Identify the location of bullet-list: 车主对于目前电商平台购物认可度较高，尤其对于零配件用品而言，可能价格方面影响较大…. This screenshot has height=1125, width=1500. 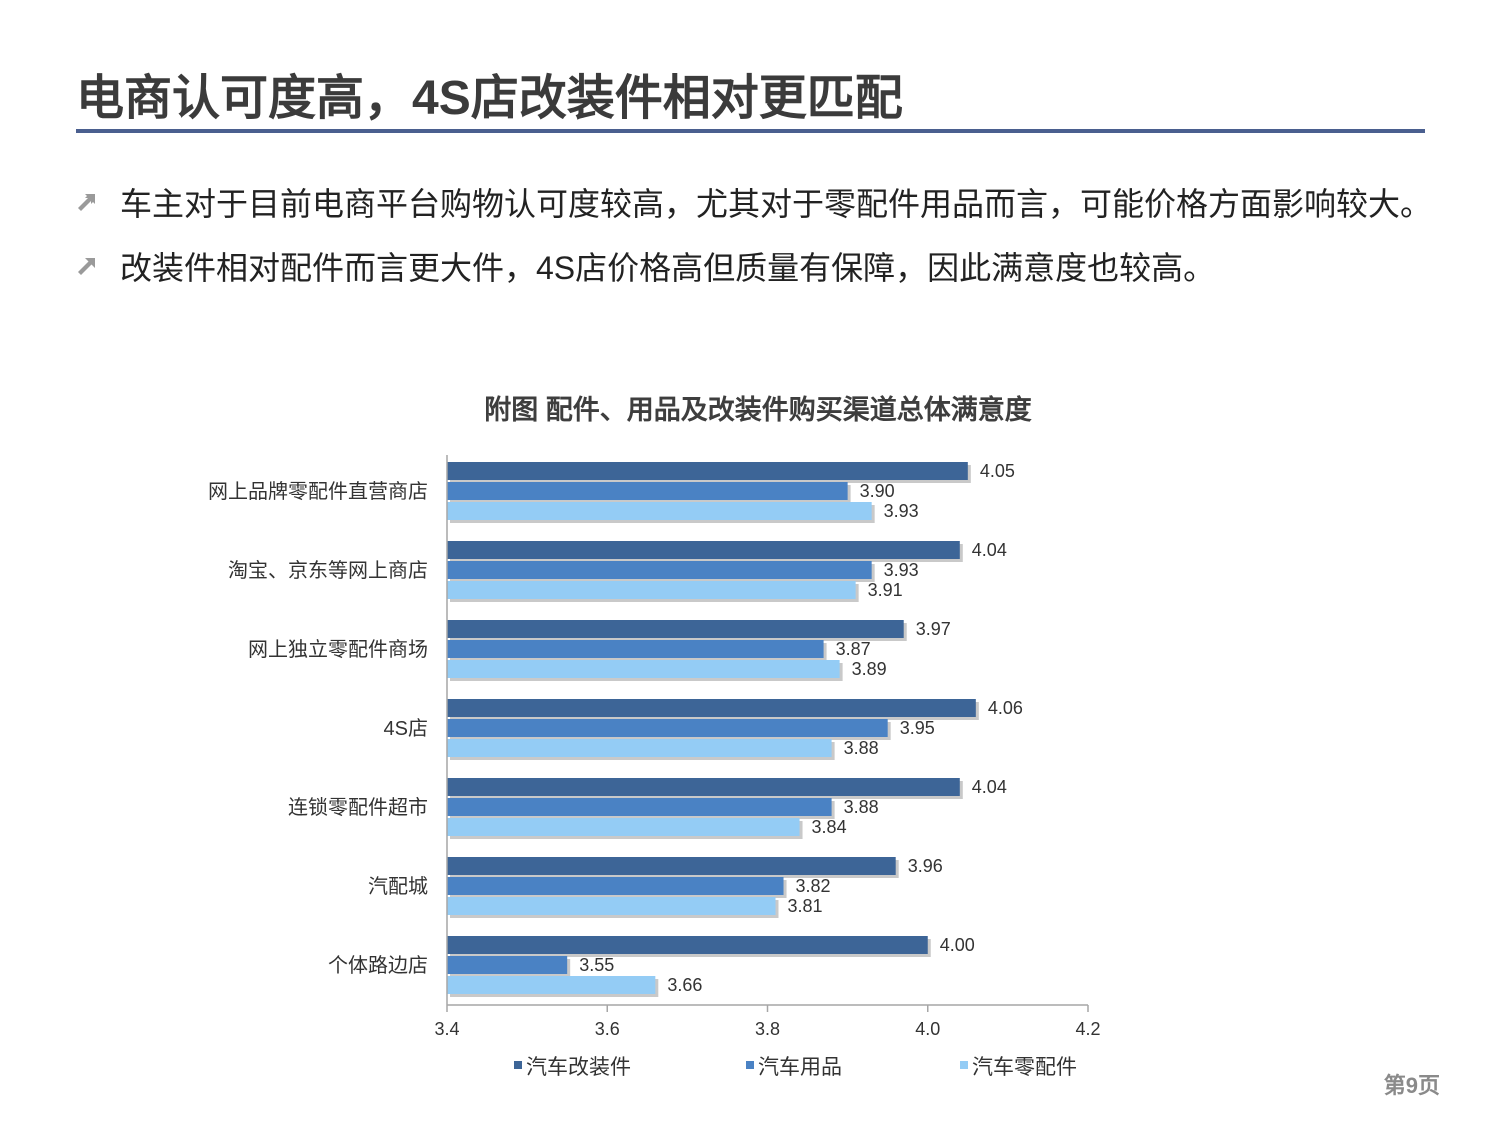
(754, 234).